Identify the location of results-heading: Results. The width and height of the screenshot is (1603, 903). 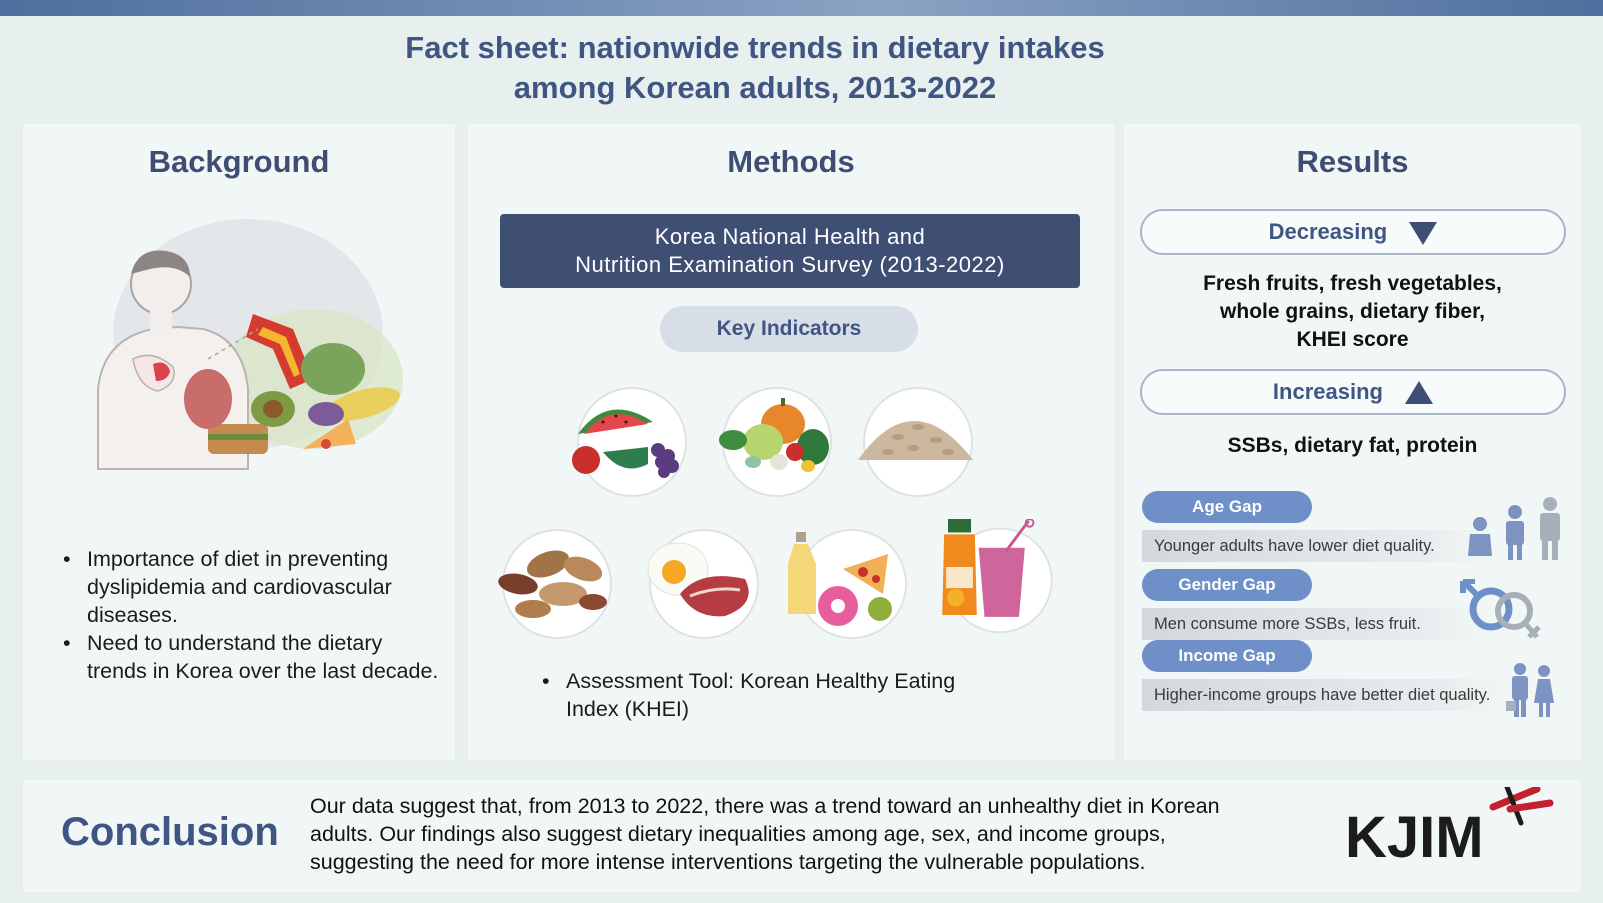
(1352, 161).